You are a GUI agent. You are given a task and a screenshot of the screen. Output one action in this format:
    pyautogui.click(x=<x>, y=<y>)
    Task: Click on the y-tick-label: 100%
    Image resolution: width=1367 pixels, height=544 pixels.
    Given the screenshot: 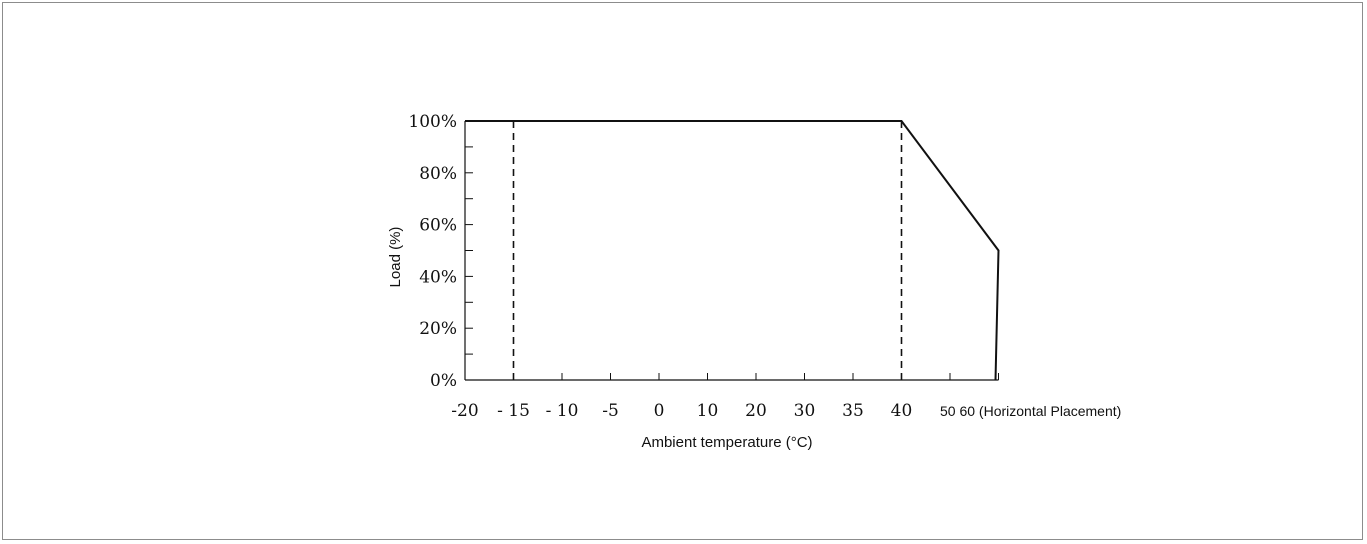 What is the action you would take?
    pyautogui.click(x=432, y=122)
    